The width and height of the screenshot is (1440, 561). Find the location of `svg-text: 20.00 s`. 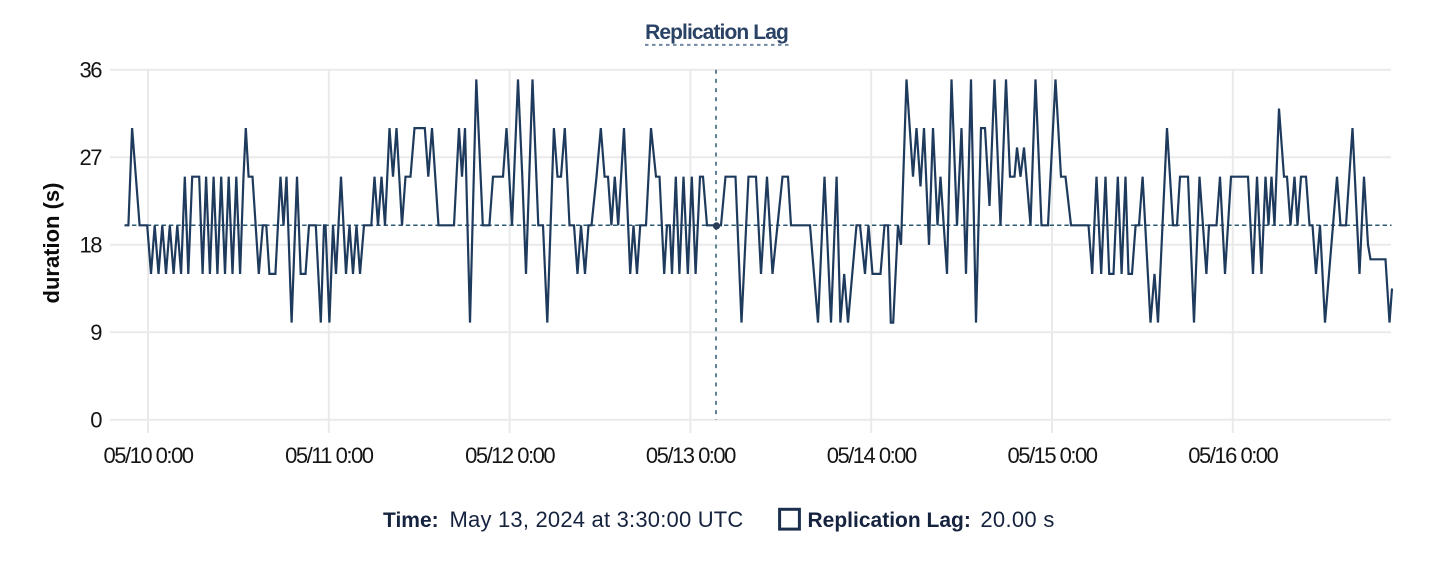

svg-text: 20.00 s is located at coordinates (1017, 519).